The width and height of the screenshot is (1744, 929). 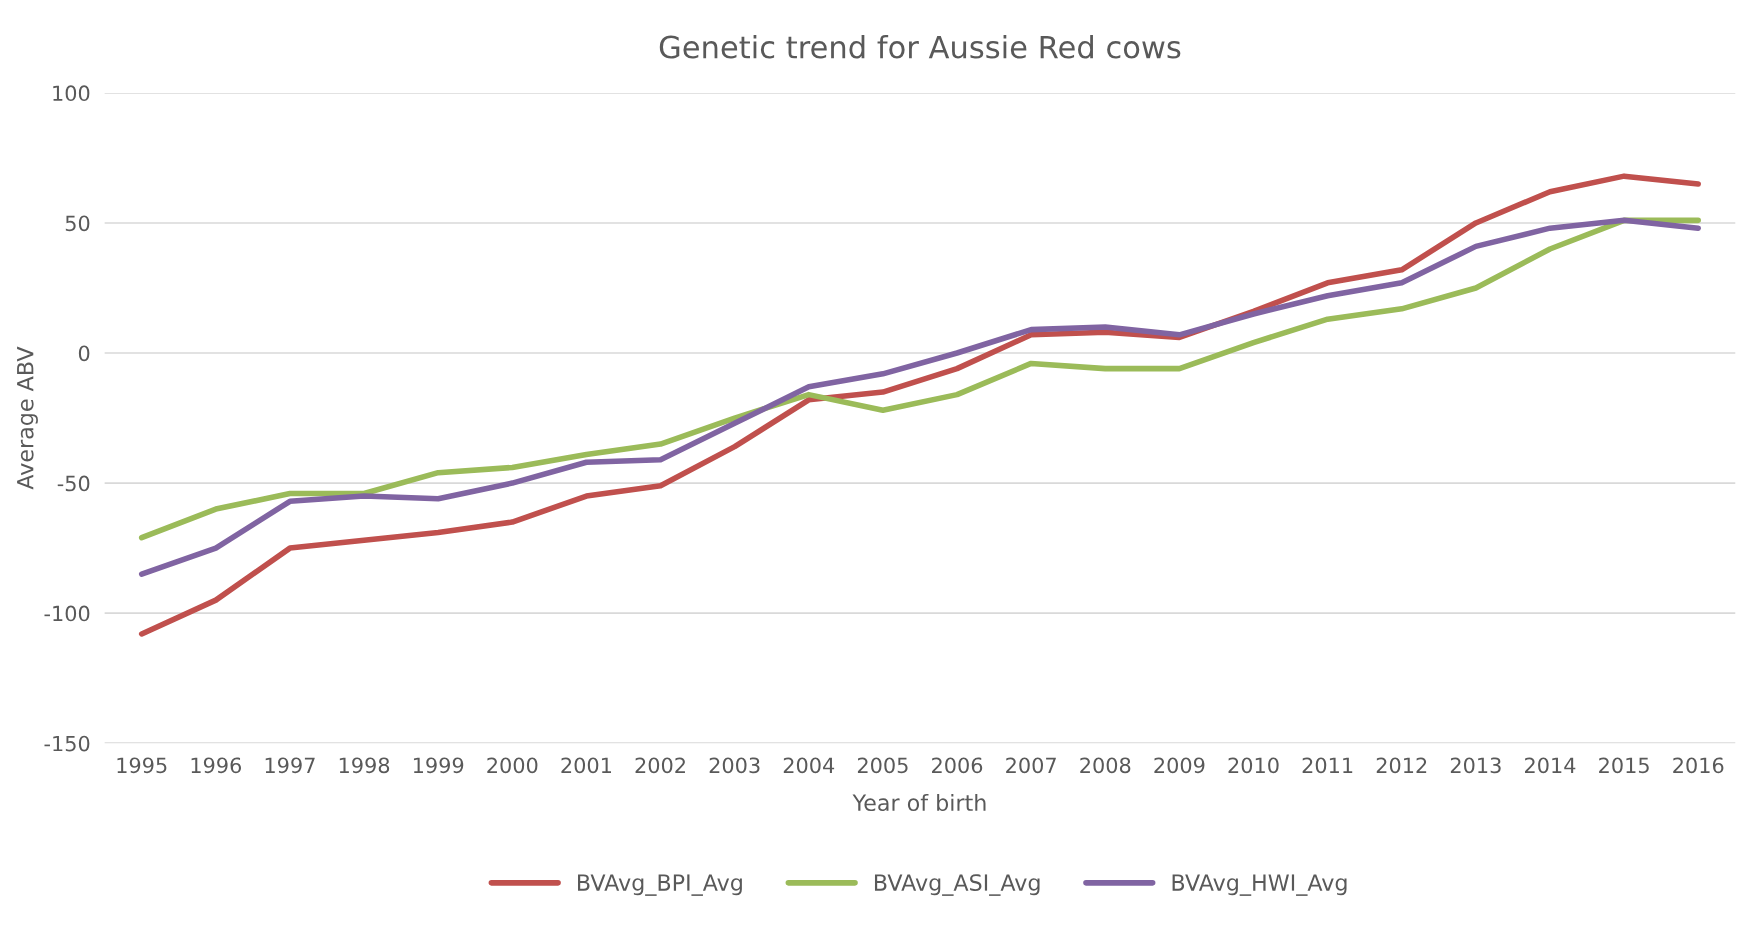 What do you see at coordinates (920, 46) in the screenshot?
I see `chart-title: Genetic trend for Aussie Red cows` at bounding box center [920, 46].